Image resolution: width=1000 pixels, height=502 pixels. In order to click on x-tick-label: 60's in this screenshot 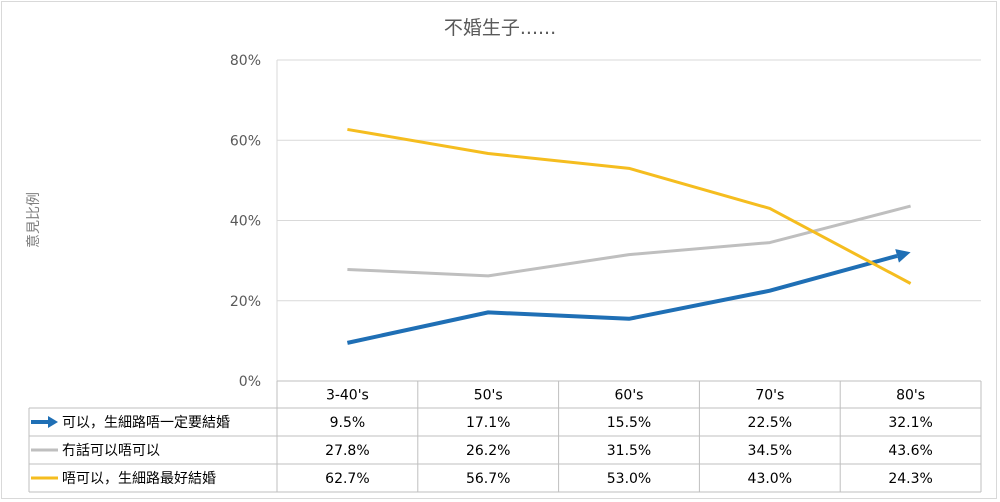, I will do `click(629, 396)`.